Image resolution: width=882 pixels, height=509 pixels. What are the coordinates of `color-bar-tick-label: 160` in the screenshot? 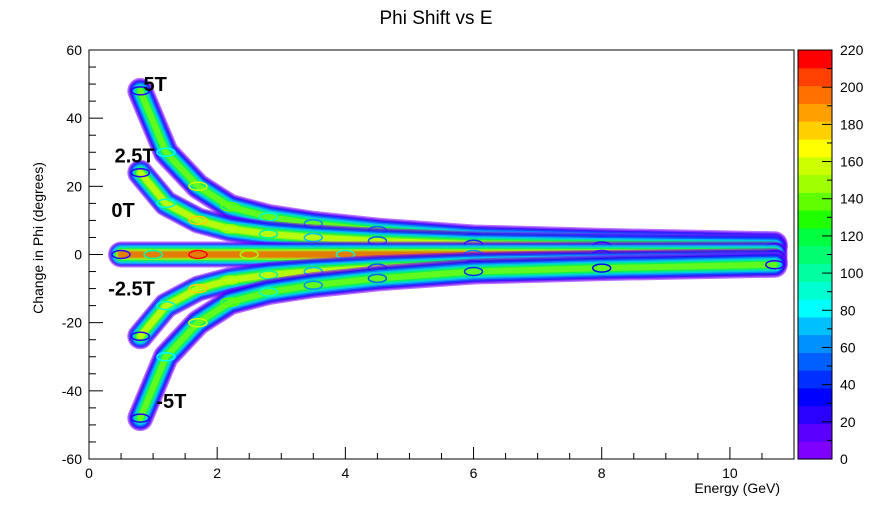 It's located at (852, 162).